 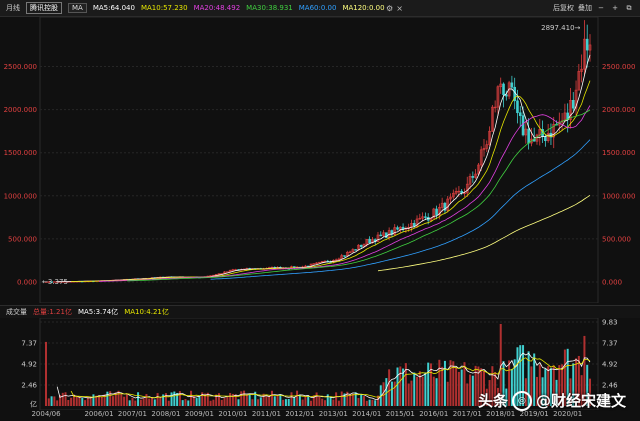 I want to click on x-axis-label: 2009/01, so click(x=199, y=414).